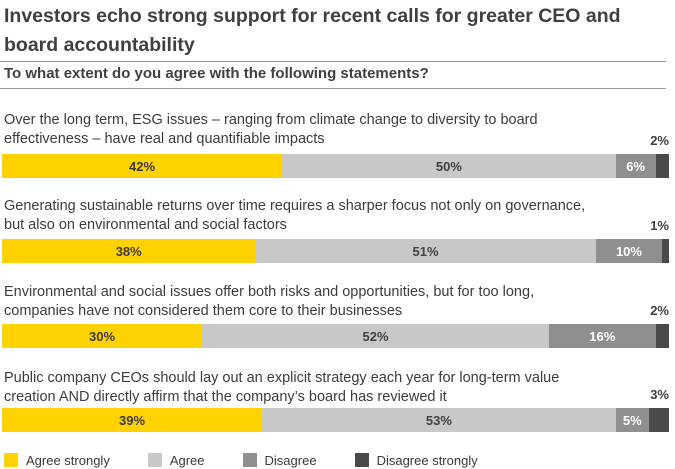  Describe the element at coordinates (361, 460) in the screenshot. I see `legend-swatch-disagree-strongly` at that location.